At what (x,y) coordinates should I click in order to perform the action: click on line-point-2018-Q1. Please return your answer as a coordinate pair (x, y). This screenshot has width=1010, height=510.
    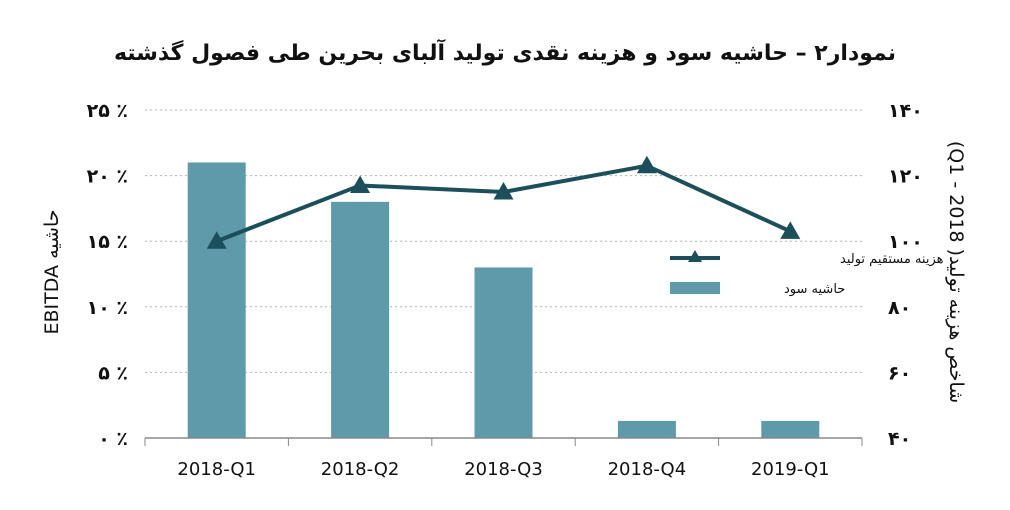
    Looking at the image, I should click on (216, 240).